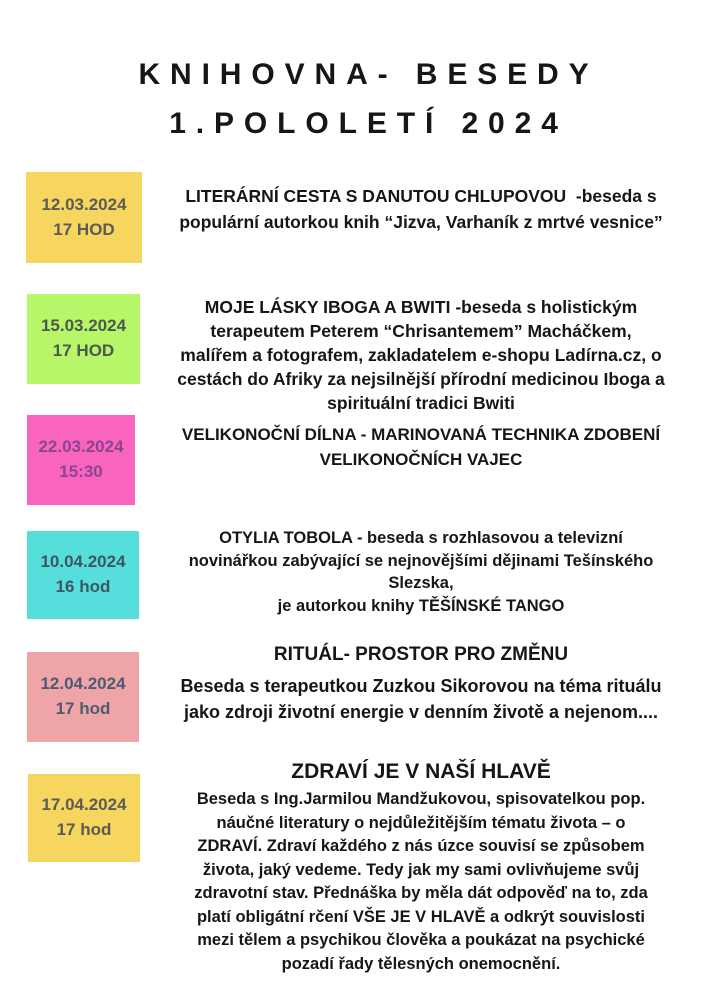 The image size is (707, 1000). Describe the element at coordinates (421, 771) in the screenshot. I see `event-6-title: ZDRAVÍ JE V NAŠÍ HLAVĚ` at that location.